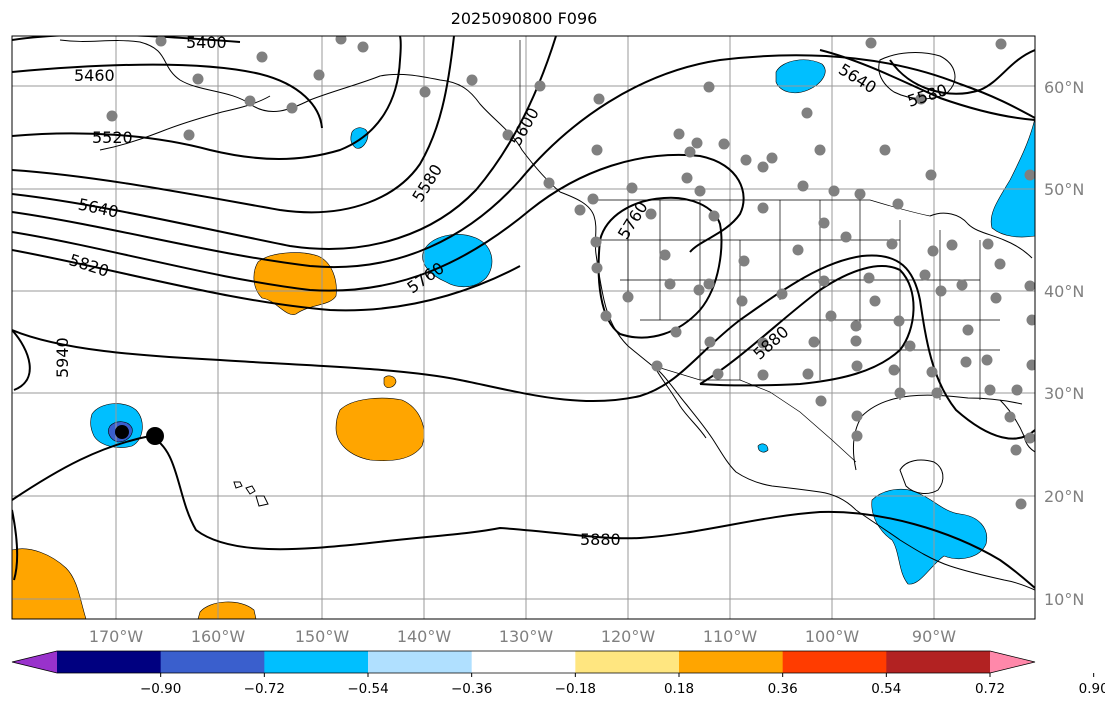  I want to click on latitude-label: 10°N, so click(1064, 599).